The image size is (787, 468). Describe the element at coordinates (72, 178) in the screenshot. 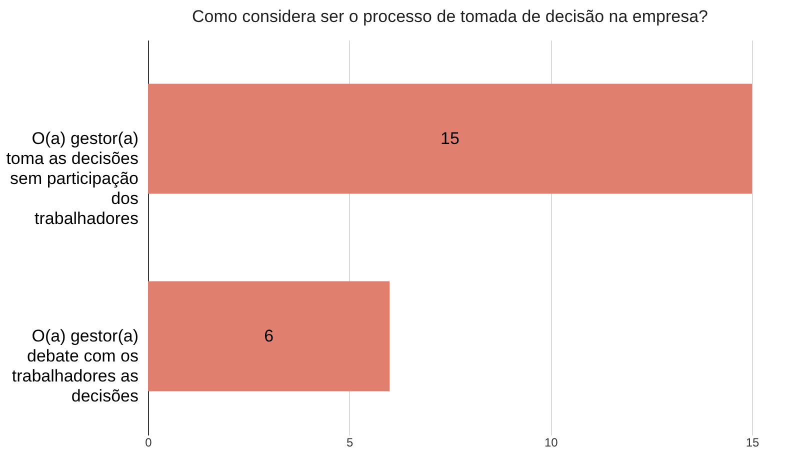

I see `y-tick-label: O(a) gestor(a) toma as decisões sem participação dos trabalhadores` at that location.